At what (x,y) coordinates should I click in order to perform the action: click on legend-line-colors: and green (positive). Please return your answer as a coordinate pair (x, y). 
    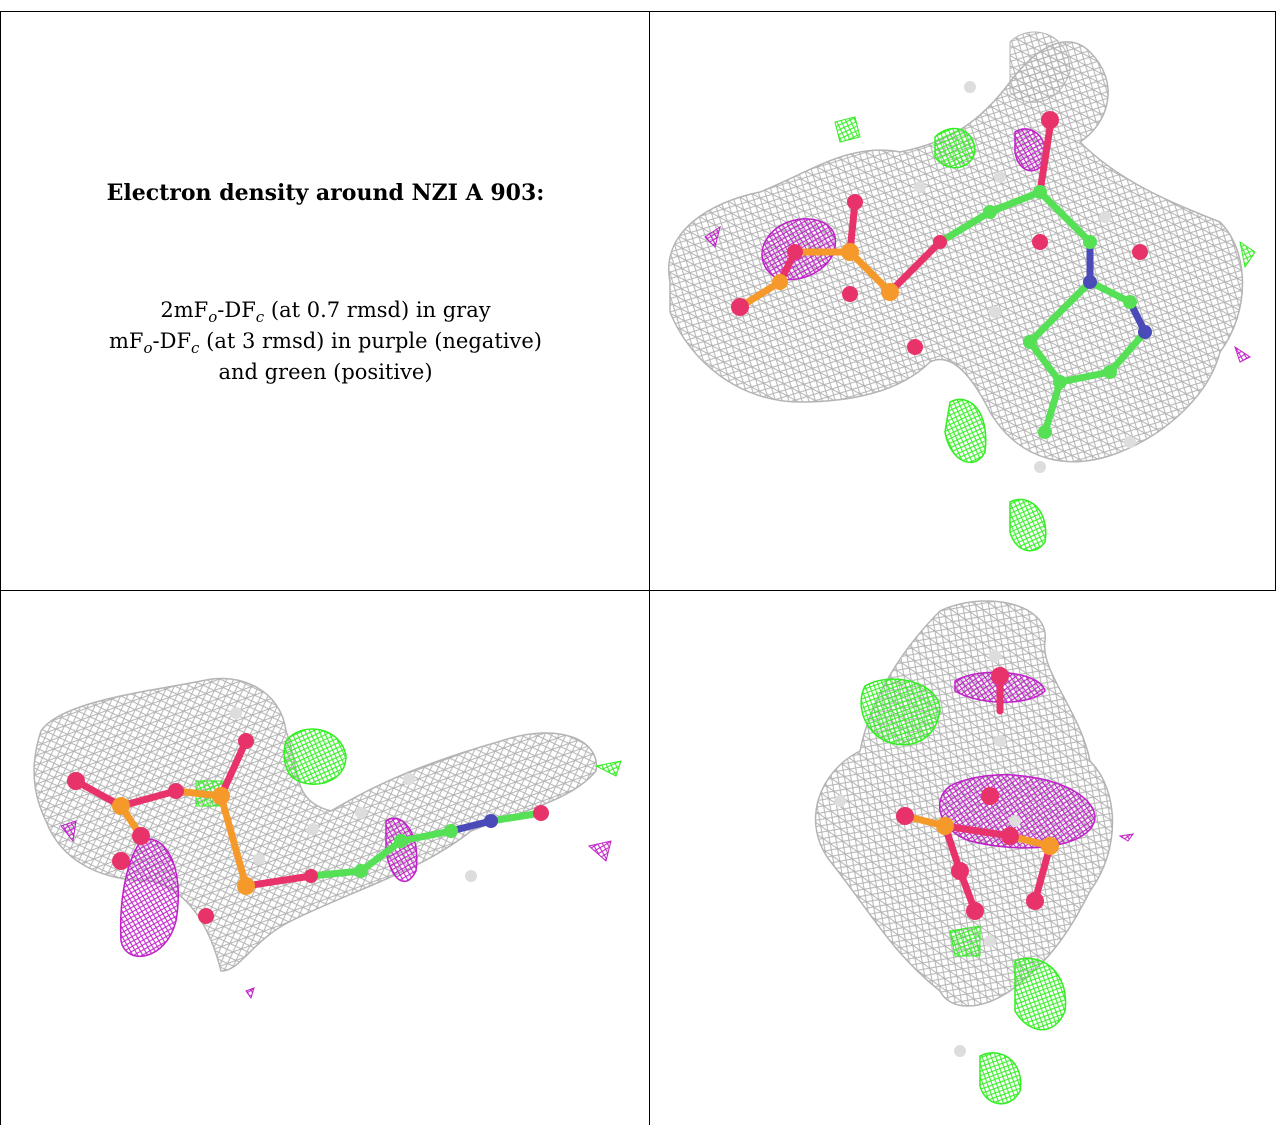
    Looking at the image, I should click on (325, 372).